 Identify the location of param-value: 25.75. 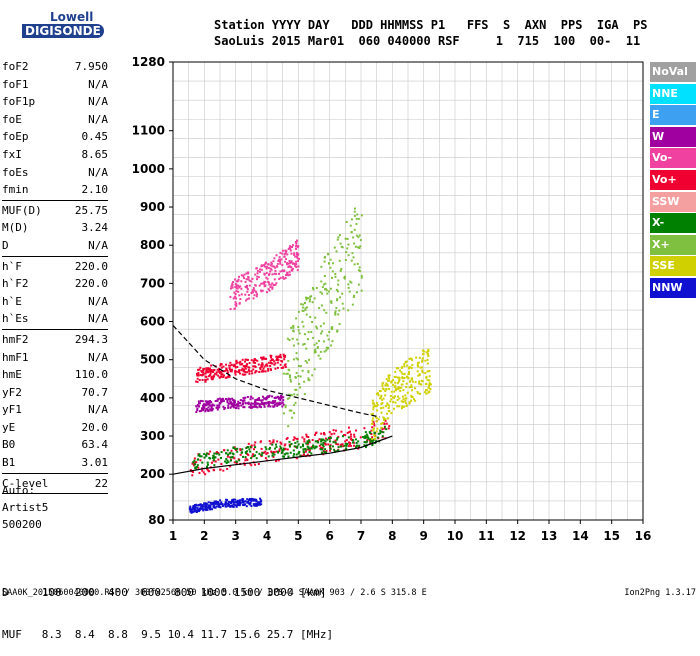
(91, 210).